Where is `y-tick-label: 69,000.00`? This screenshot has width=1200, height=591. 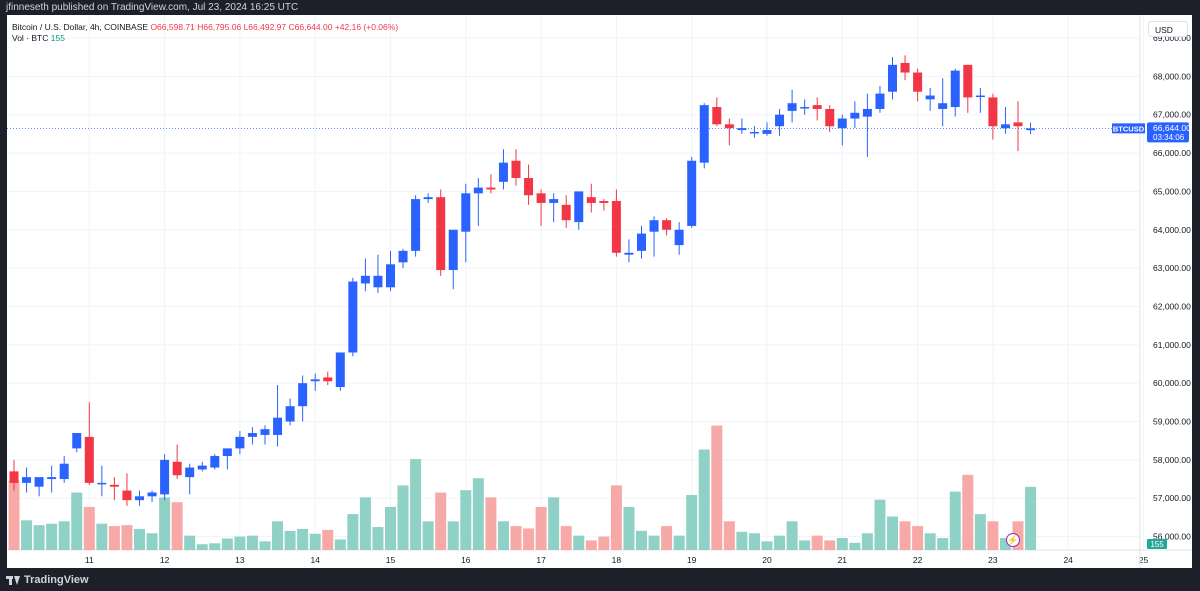
y-tick-label: 69,000.00 is located at coordinates (1172, 38).